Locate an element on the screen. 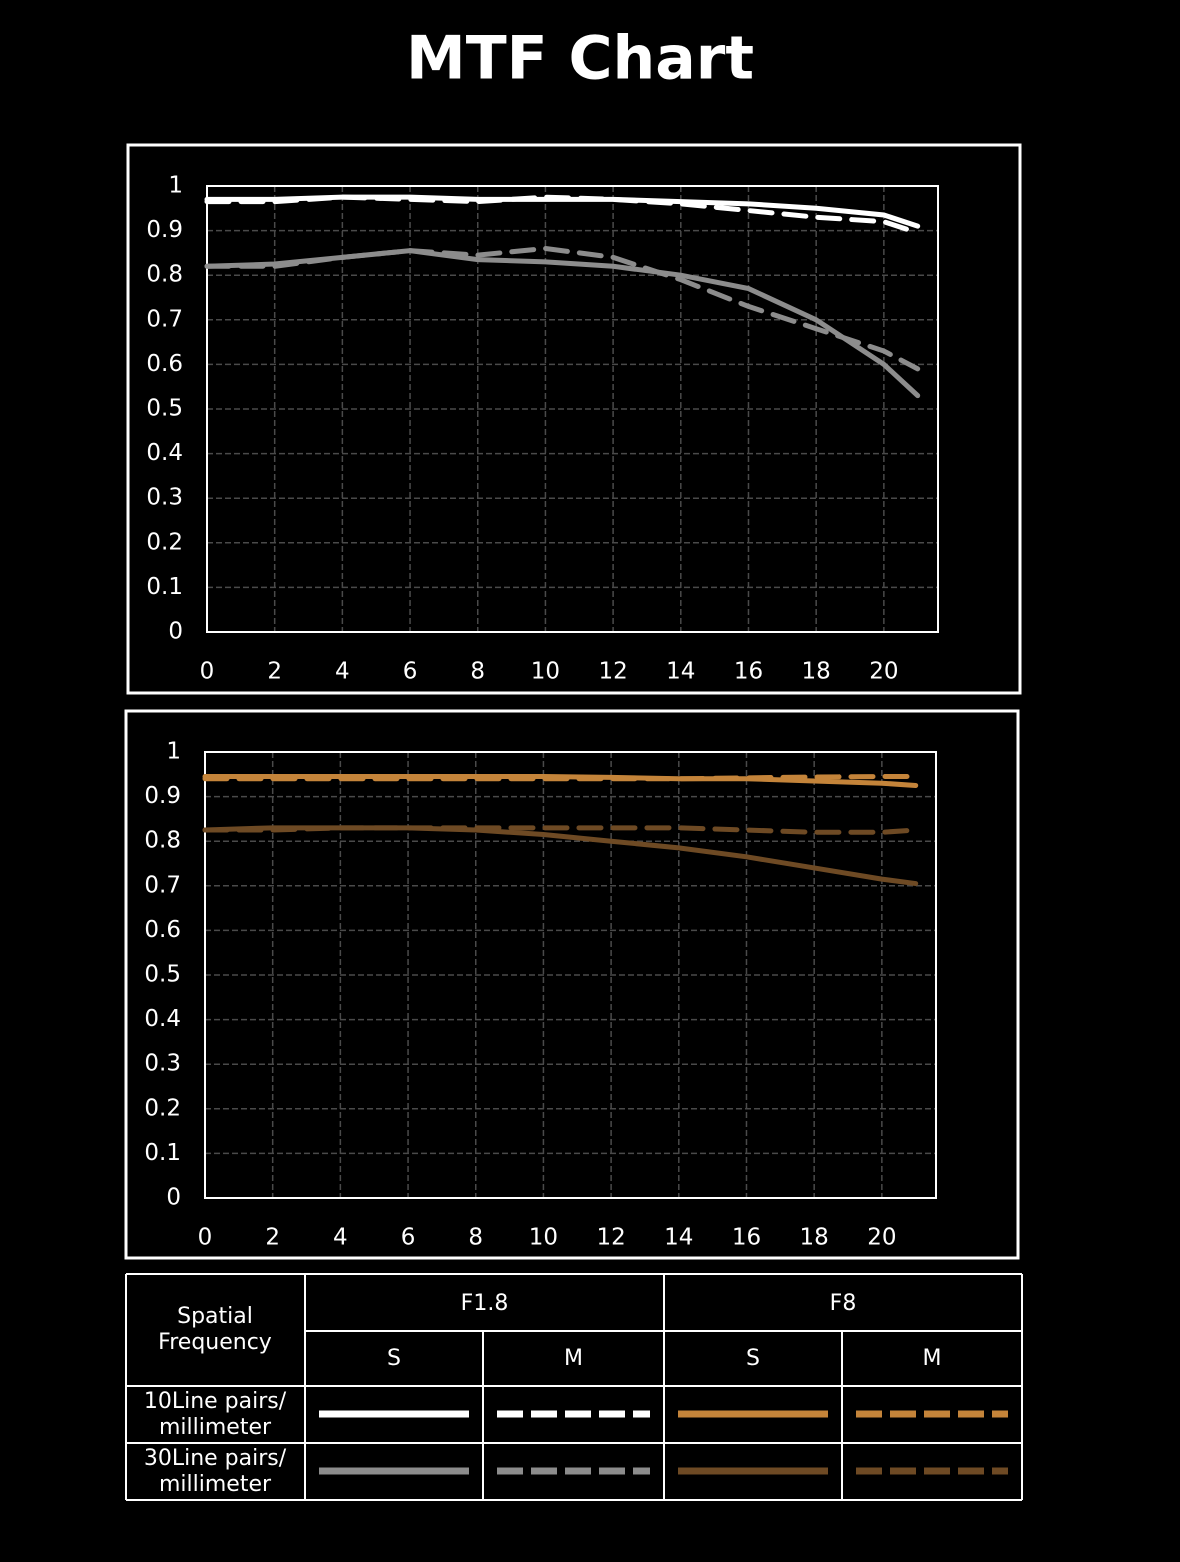  page-title: MTF Chart is located at coordinates (580, 59).